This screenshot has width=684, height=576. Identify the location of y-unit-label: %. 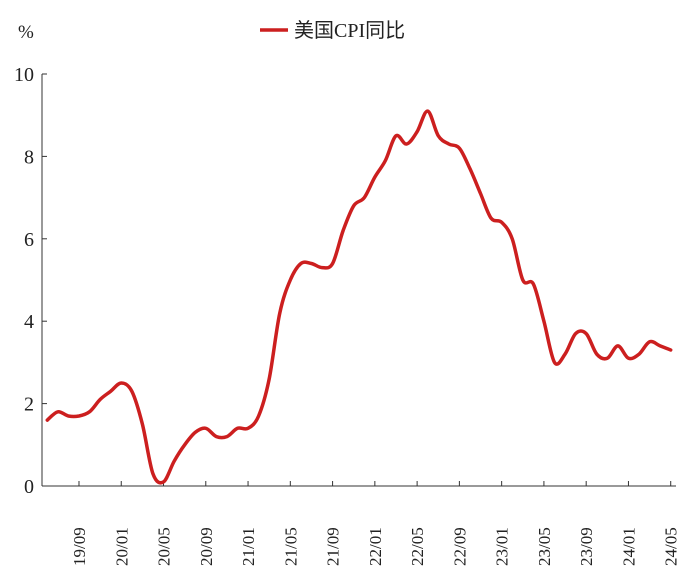
(26, 32).